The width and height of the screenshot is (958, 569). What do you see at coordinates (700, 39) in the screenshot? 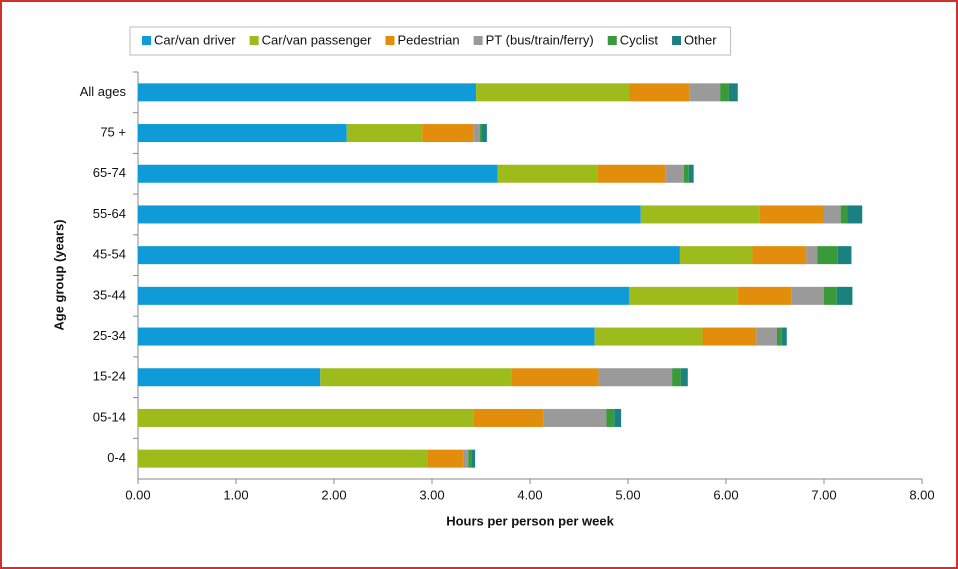
I see `legend-label: Other` at bounding box center [700, 39].